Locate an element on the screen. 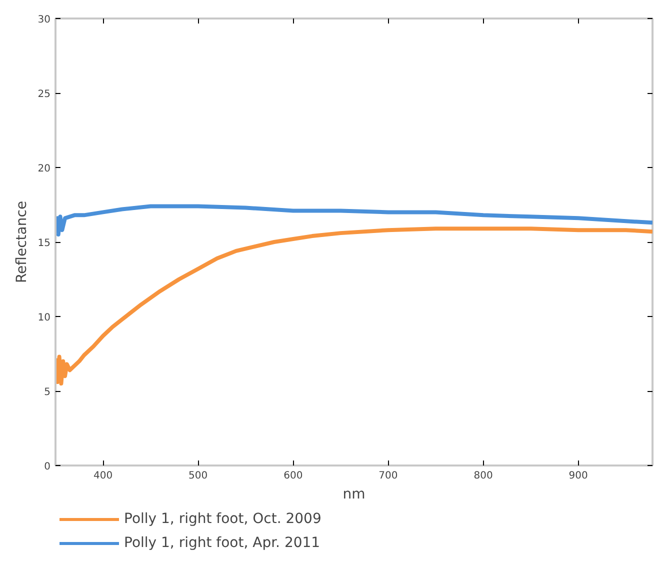  x-tick-label: 900 is located at coordinates (578, 476).